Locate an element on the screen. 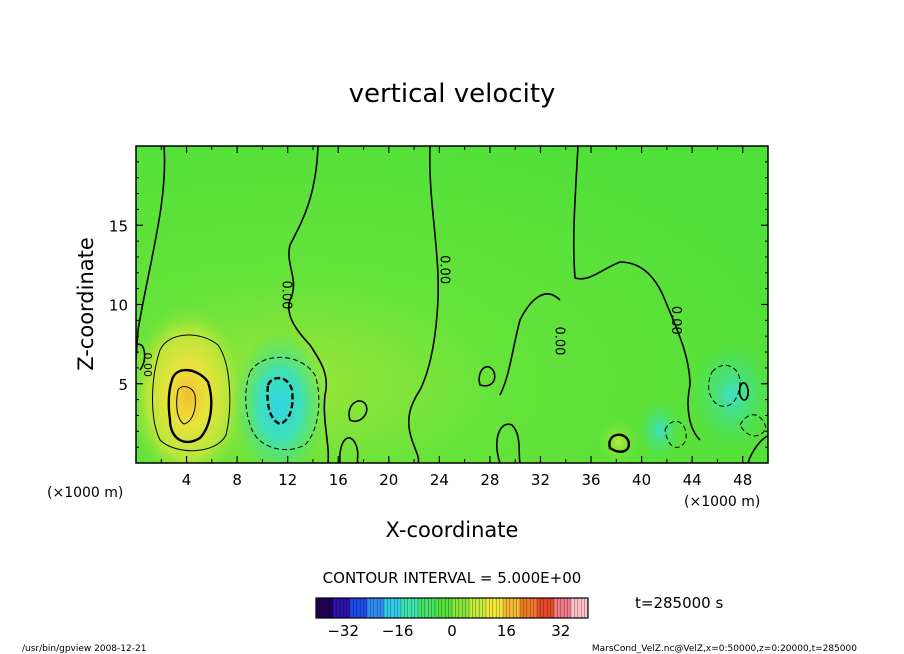  colorbar-tick-label: −16 is located at coordinates (398, 631).